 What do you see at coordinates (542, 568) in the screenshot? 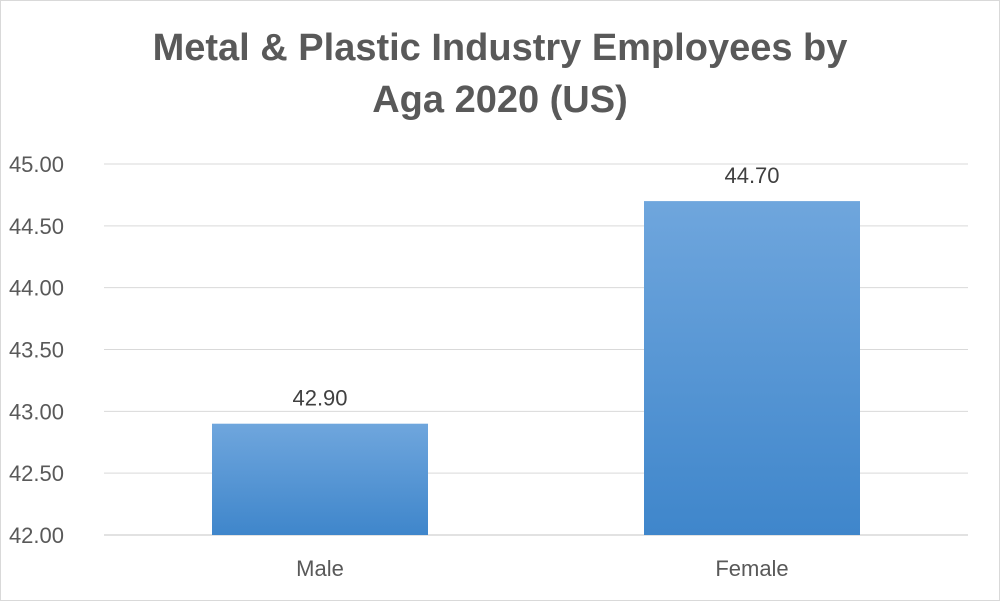
I see `x-axis-categories: Male Female` at bounding box center [542, 568].